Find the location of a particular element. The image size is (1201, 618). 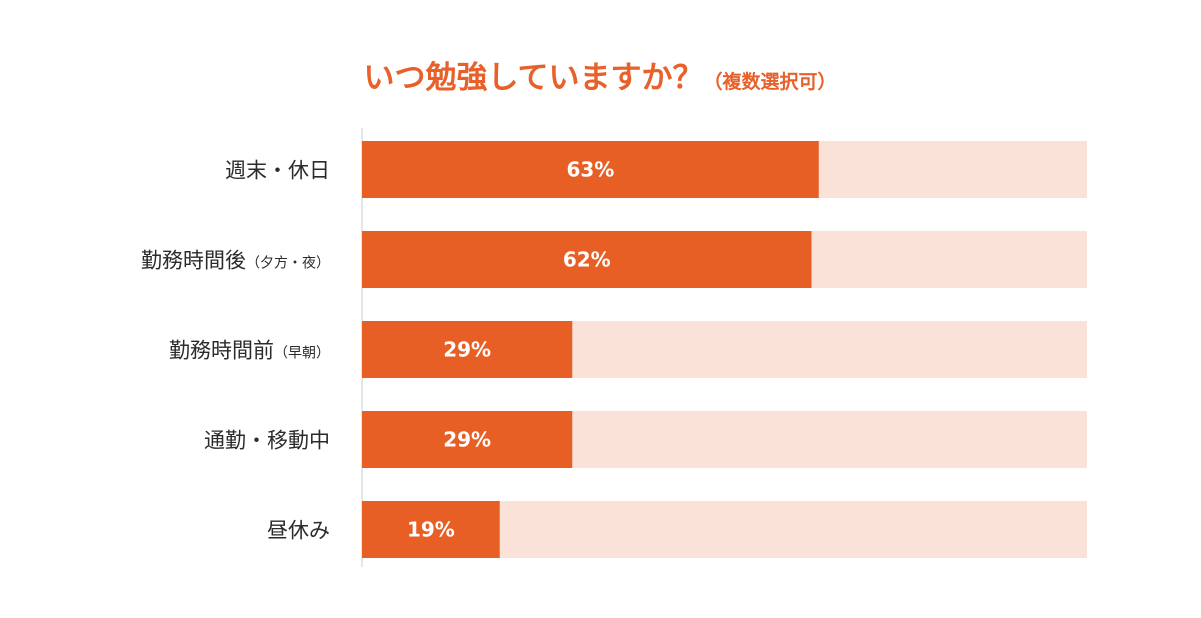

value-label-2: 29% is located at coordinates (467, 350).